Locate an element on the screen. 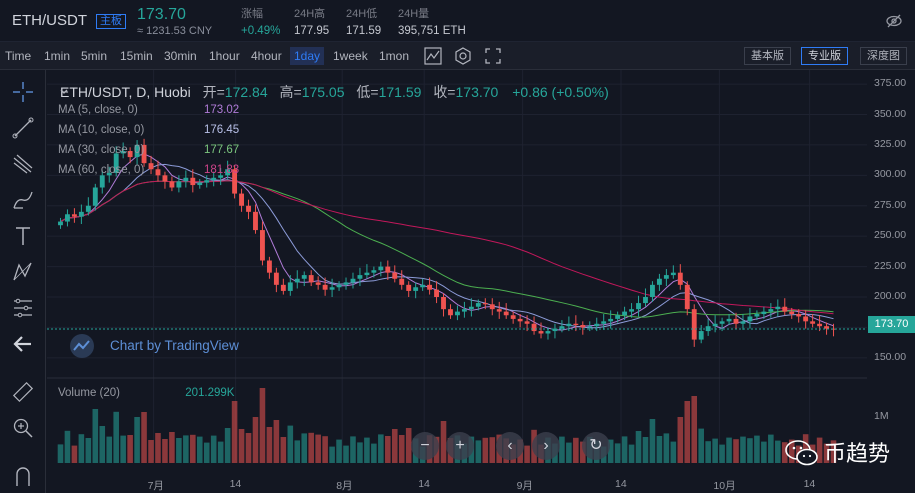 This screenshot has width=915, height=493. pro-version-button: 专业版 is located at coordinates (824, 56).